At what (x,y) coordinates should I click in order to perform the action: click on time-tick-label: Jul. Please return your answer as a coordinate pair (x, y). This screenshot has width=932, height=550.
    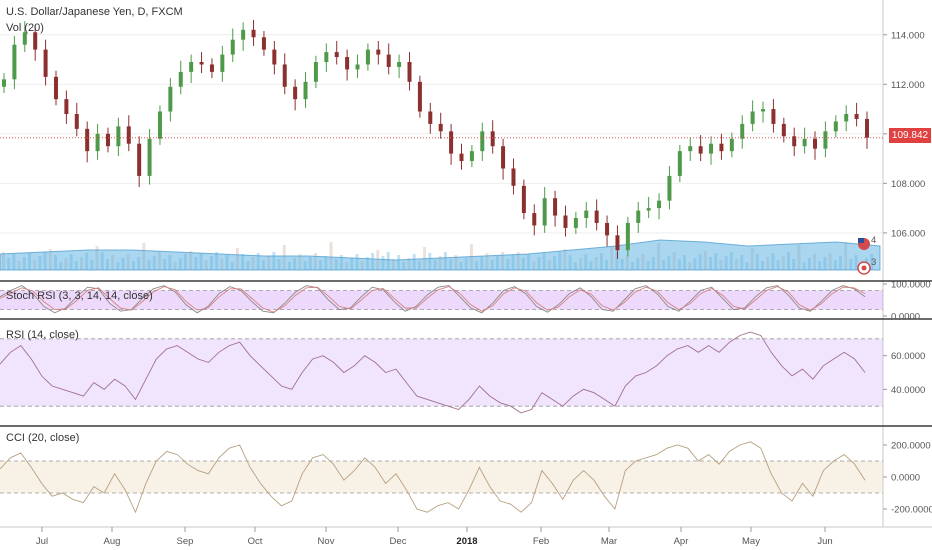
    Looking at the image, I should click on (42, 541).